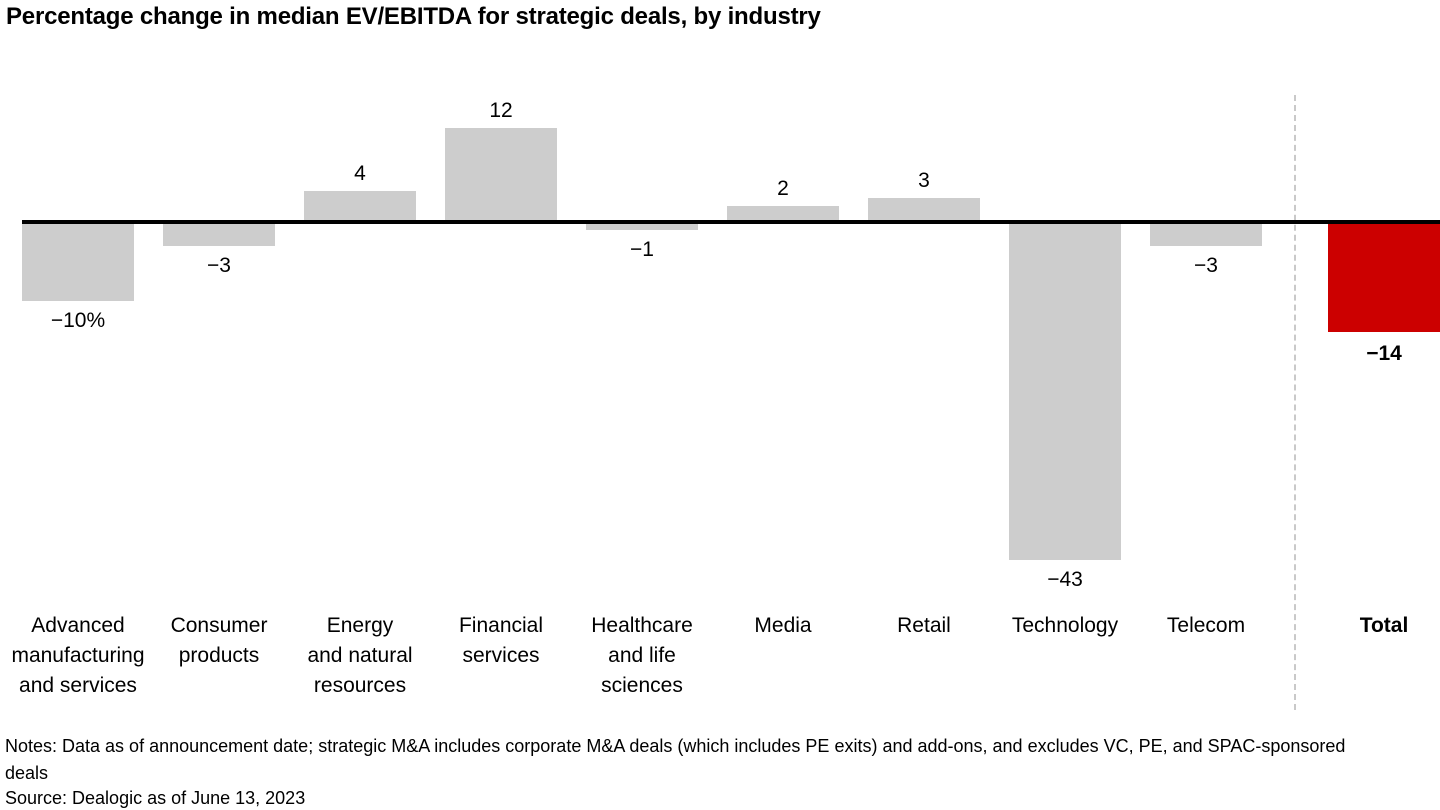 Image resolution: width=1440 pixels, height=810 pixels. What do you see at coordinates (78, 320) in the screenshot?
I see `value-label-advanced-manufacturing-and-services: −10%` at bounding box center [78, 320].